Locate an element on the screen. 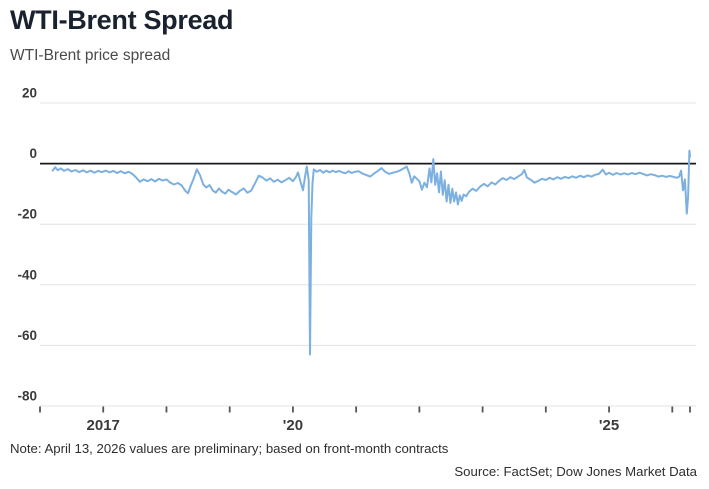 This screenshot has width=709, height=489. x-tick-label: 2017 is located at coordinates (103, 425).